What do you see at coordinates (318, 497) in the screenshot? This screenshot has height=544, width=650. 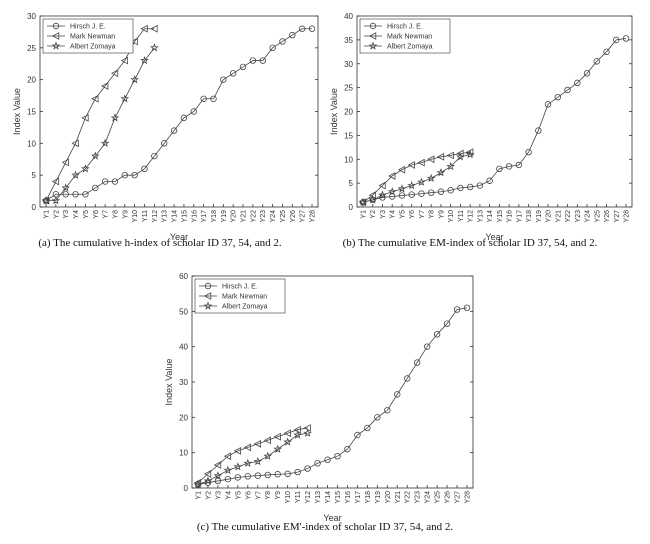 I see `x-tick-label: Y13` at bounding box center [318, 497].